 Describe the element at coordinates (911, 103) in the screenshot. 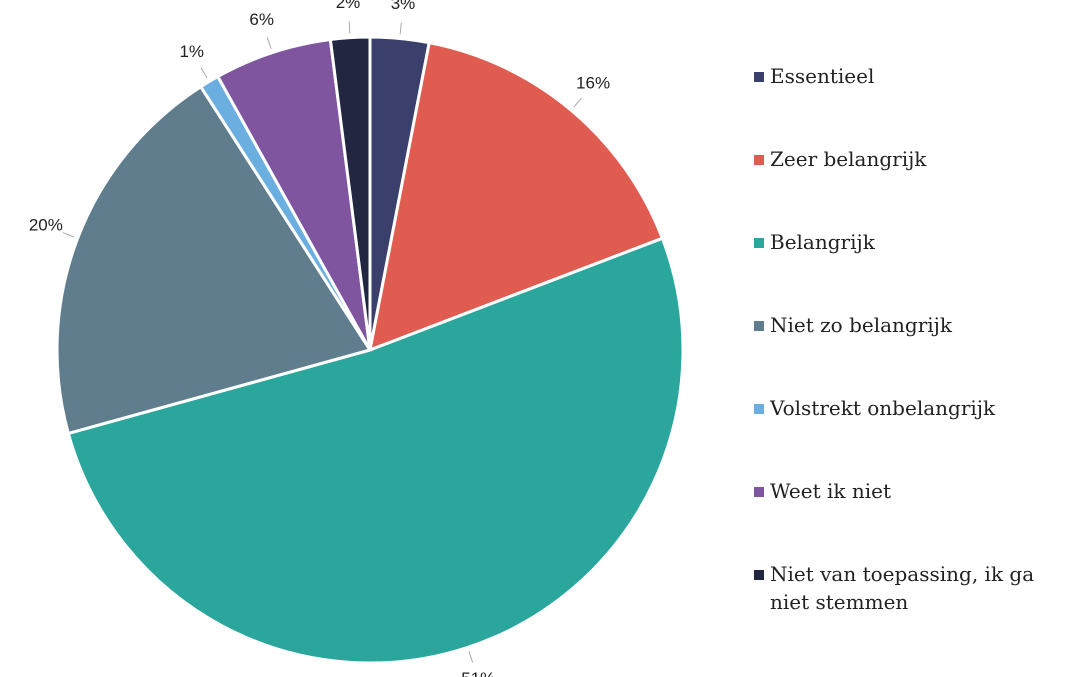

I see `legend-item: Essentieel` at that location.